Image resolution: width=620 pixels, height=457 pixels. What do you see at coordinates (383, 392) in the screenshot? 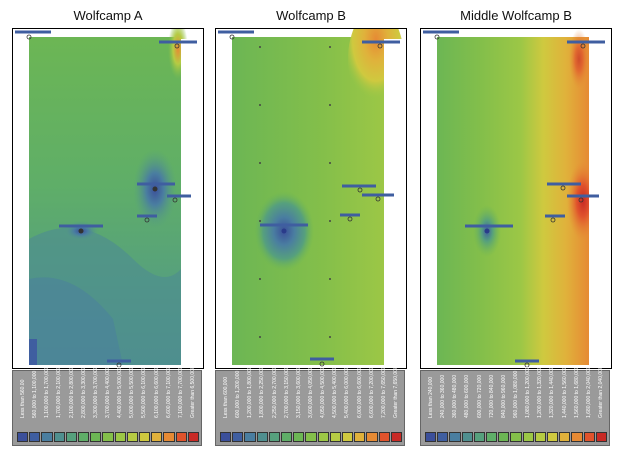
I see `legend-label: 7,200,000 to 7,650,000` at bounding box center [383, 392].